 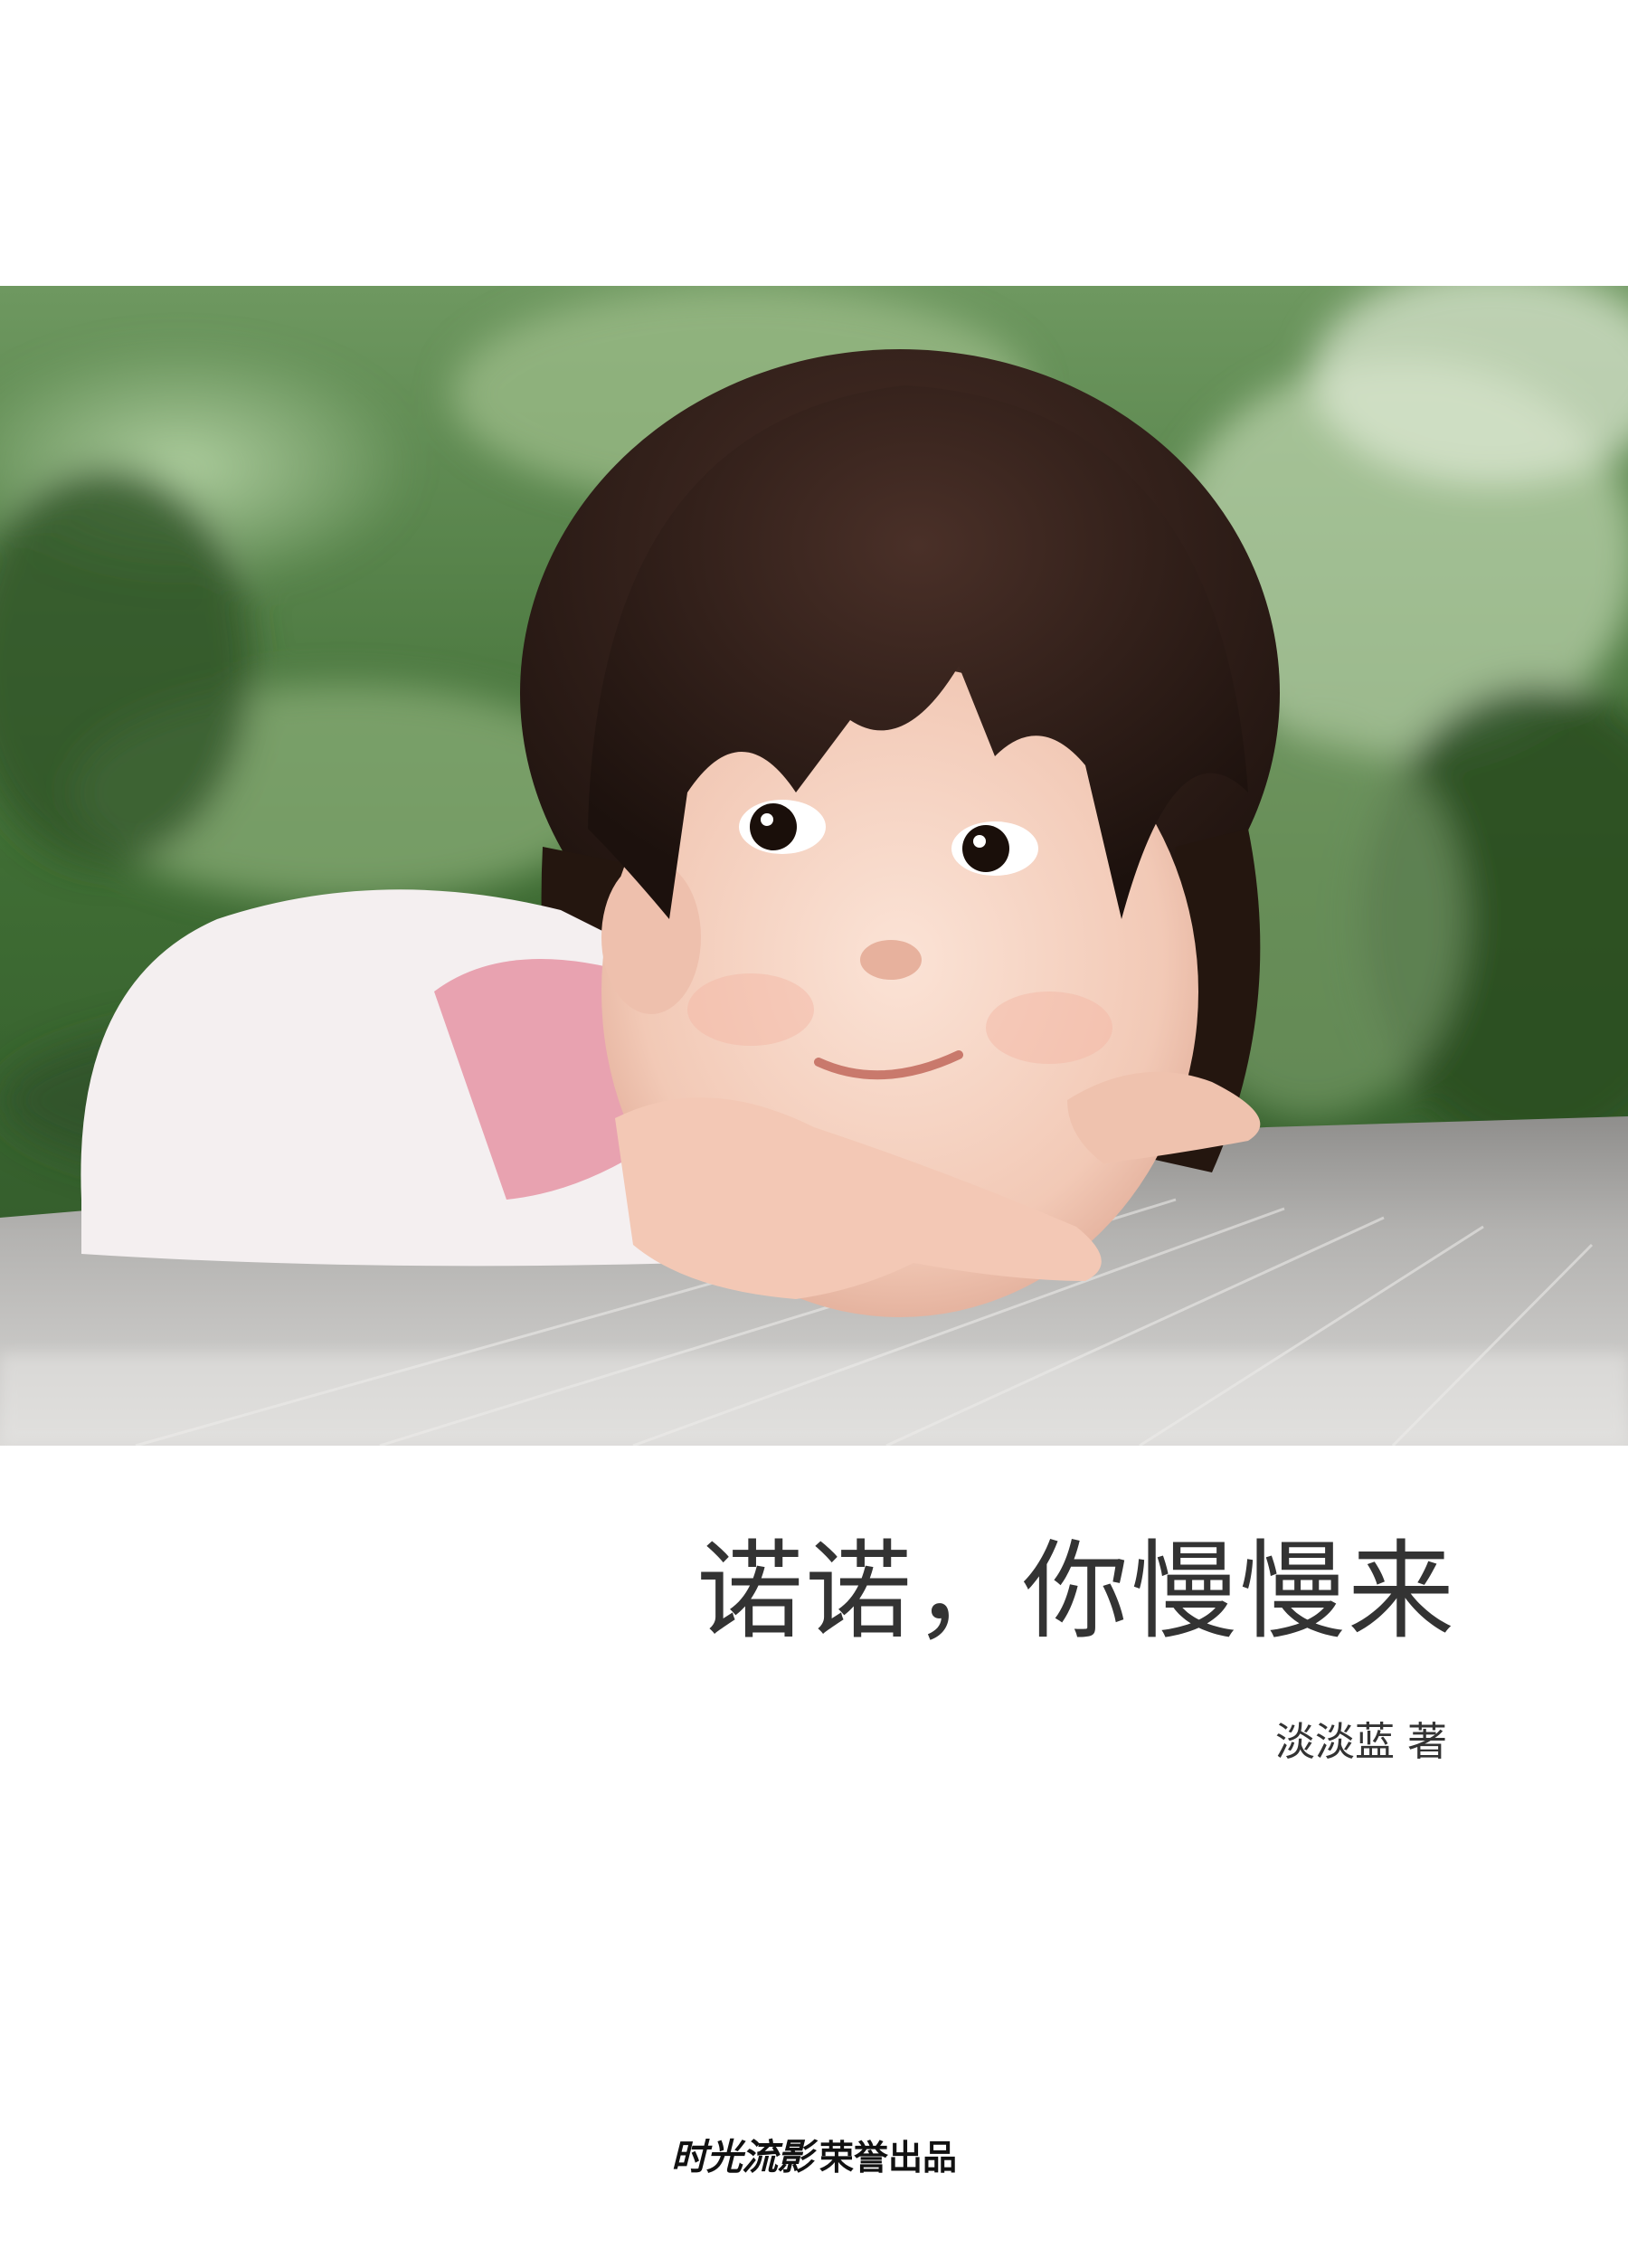 What do you see at coordinates (741, 2157) in the screenshot?
I see `publisher-logo: 时光流影` at bounding box center [741, 2157].